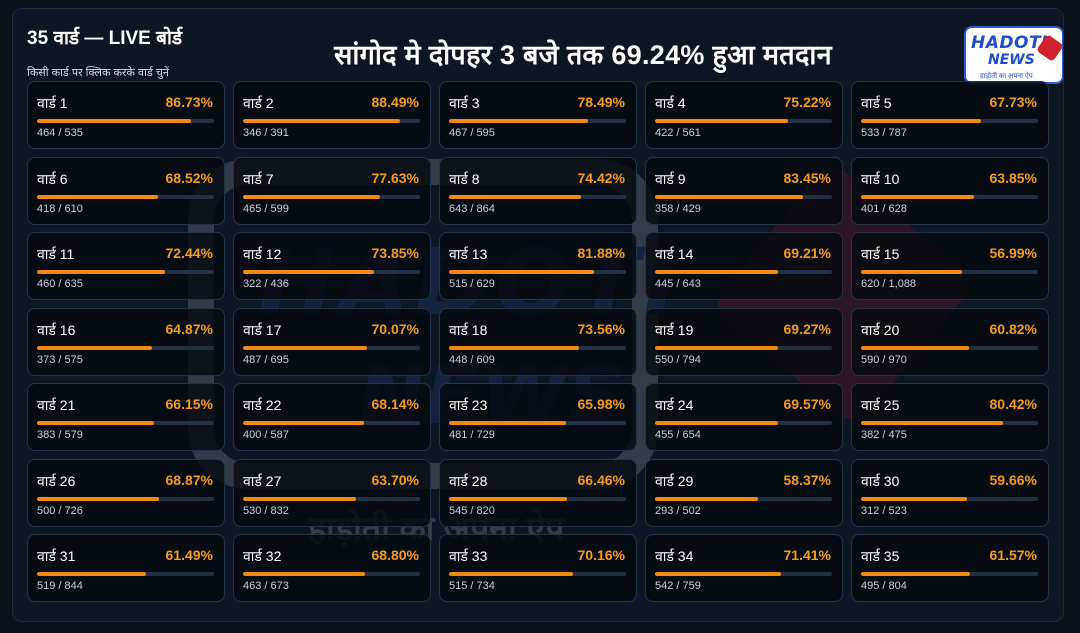  Describe the element at coordinates (126, 568) in the screenshot. I see `ward-card: वार्ड 31 61.49% 519 / 844` at that location.